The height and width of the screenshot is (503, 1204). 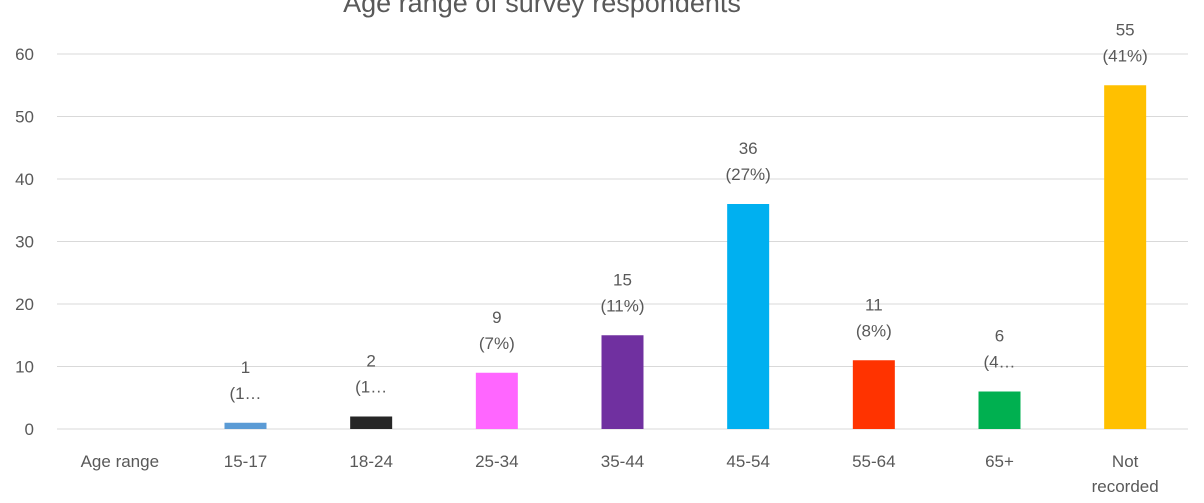 What do you see at coordinates (1124, 55) in the screenshot?
I see `data-label-percent: (41%)` at bounding box center [1124, 55].